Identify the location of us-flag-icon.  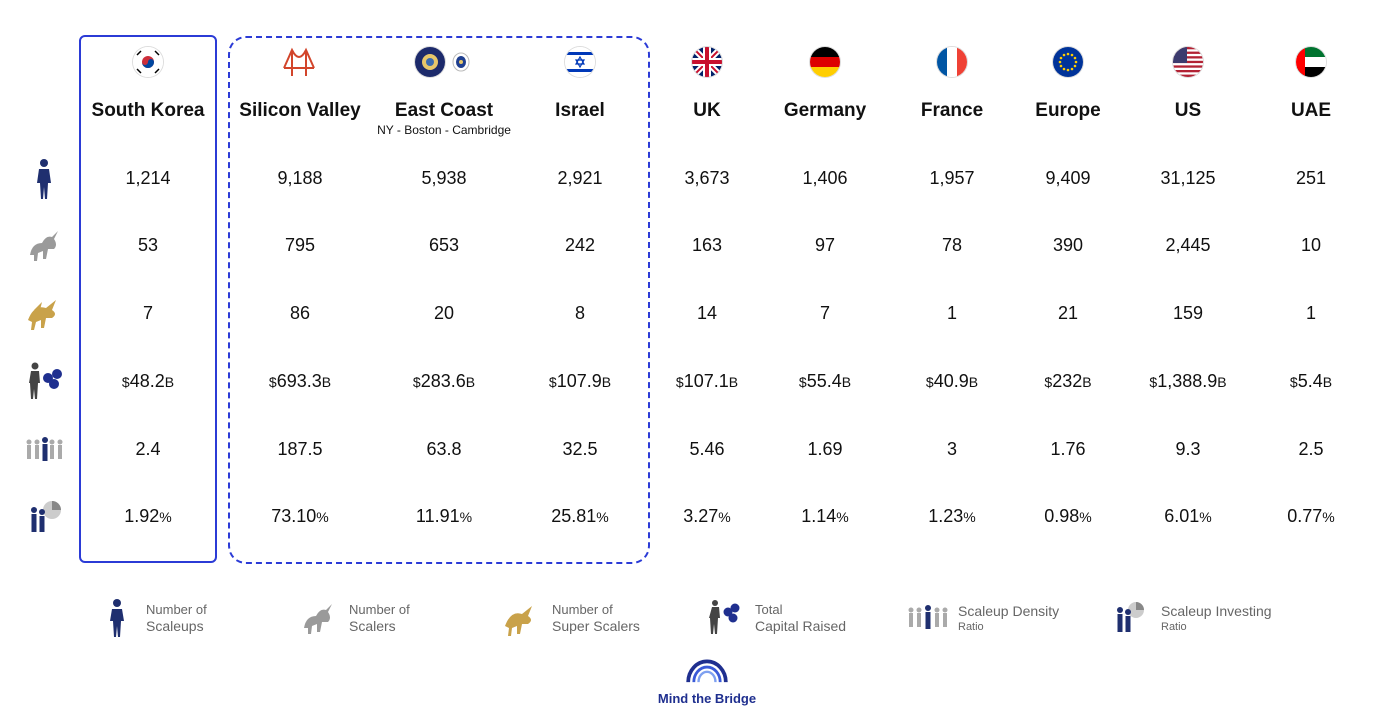
(1188, 62).